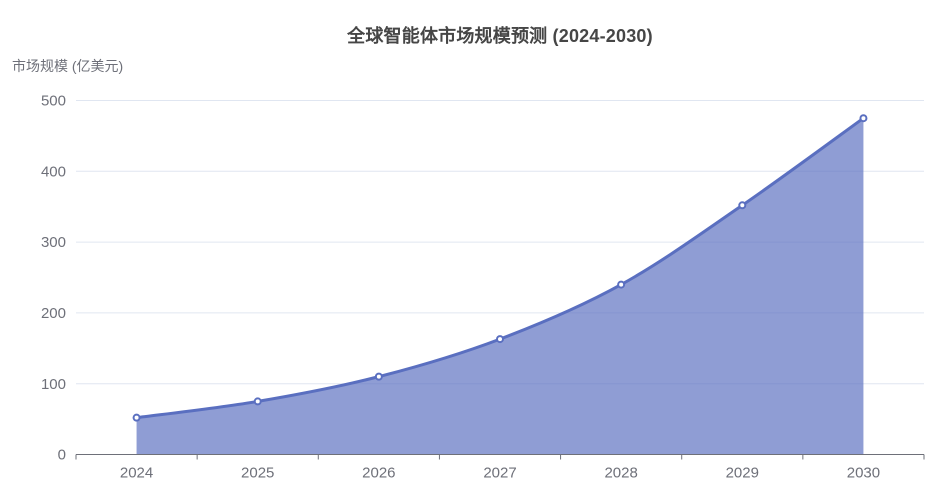  Describe the element at coordinates (863, 473) in the screenshot. I see `x-tick-label: 2030` at that location.